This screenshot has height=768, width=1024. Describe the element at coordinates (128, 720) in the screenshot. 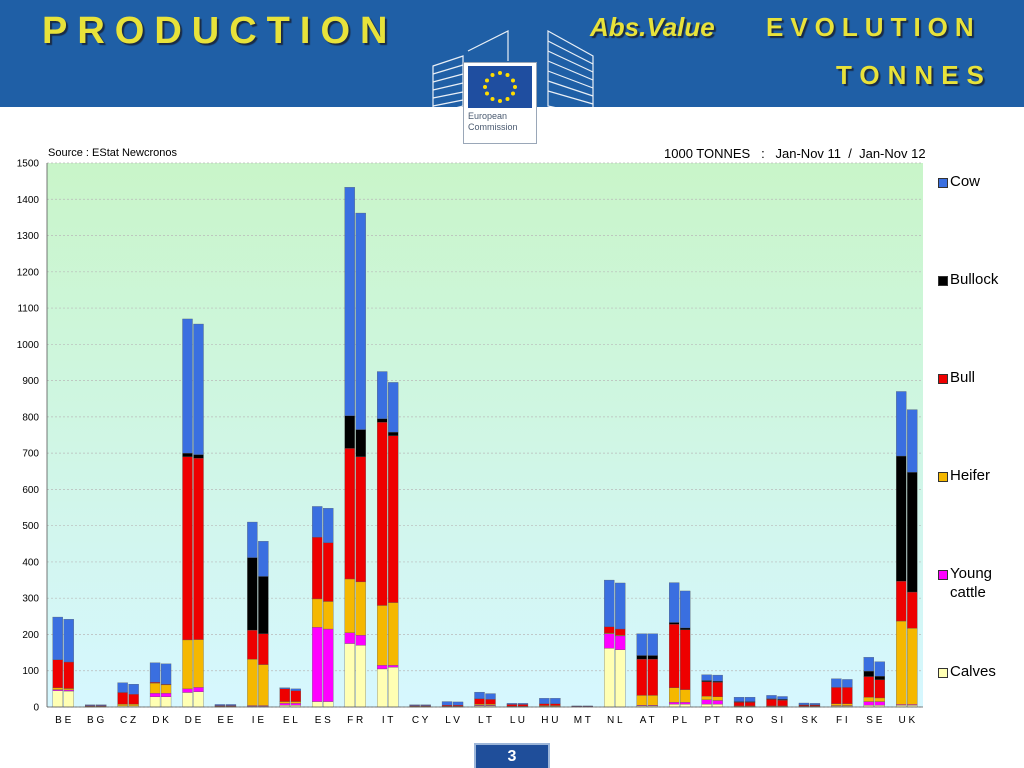

I see `x-tick-label: C Z` at that location.